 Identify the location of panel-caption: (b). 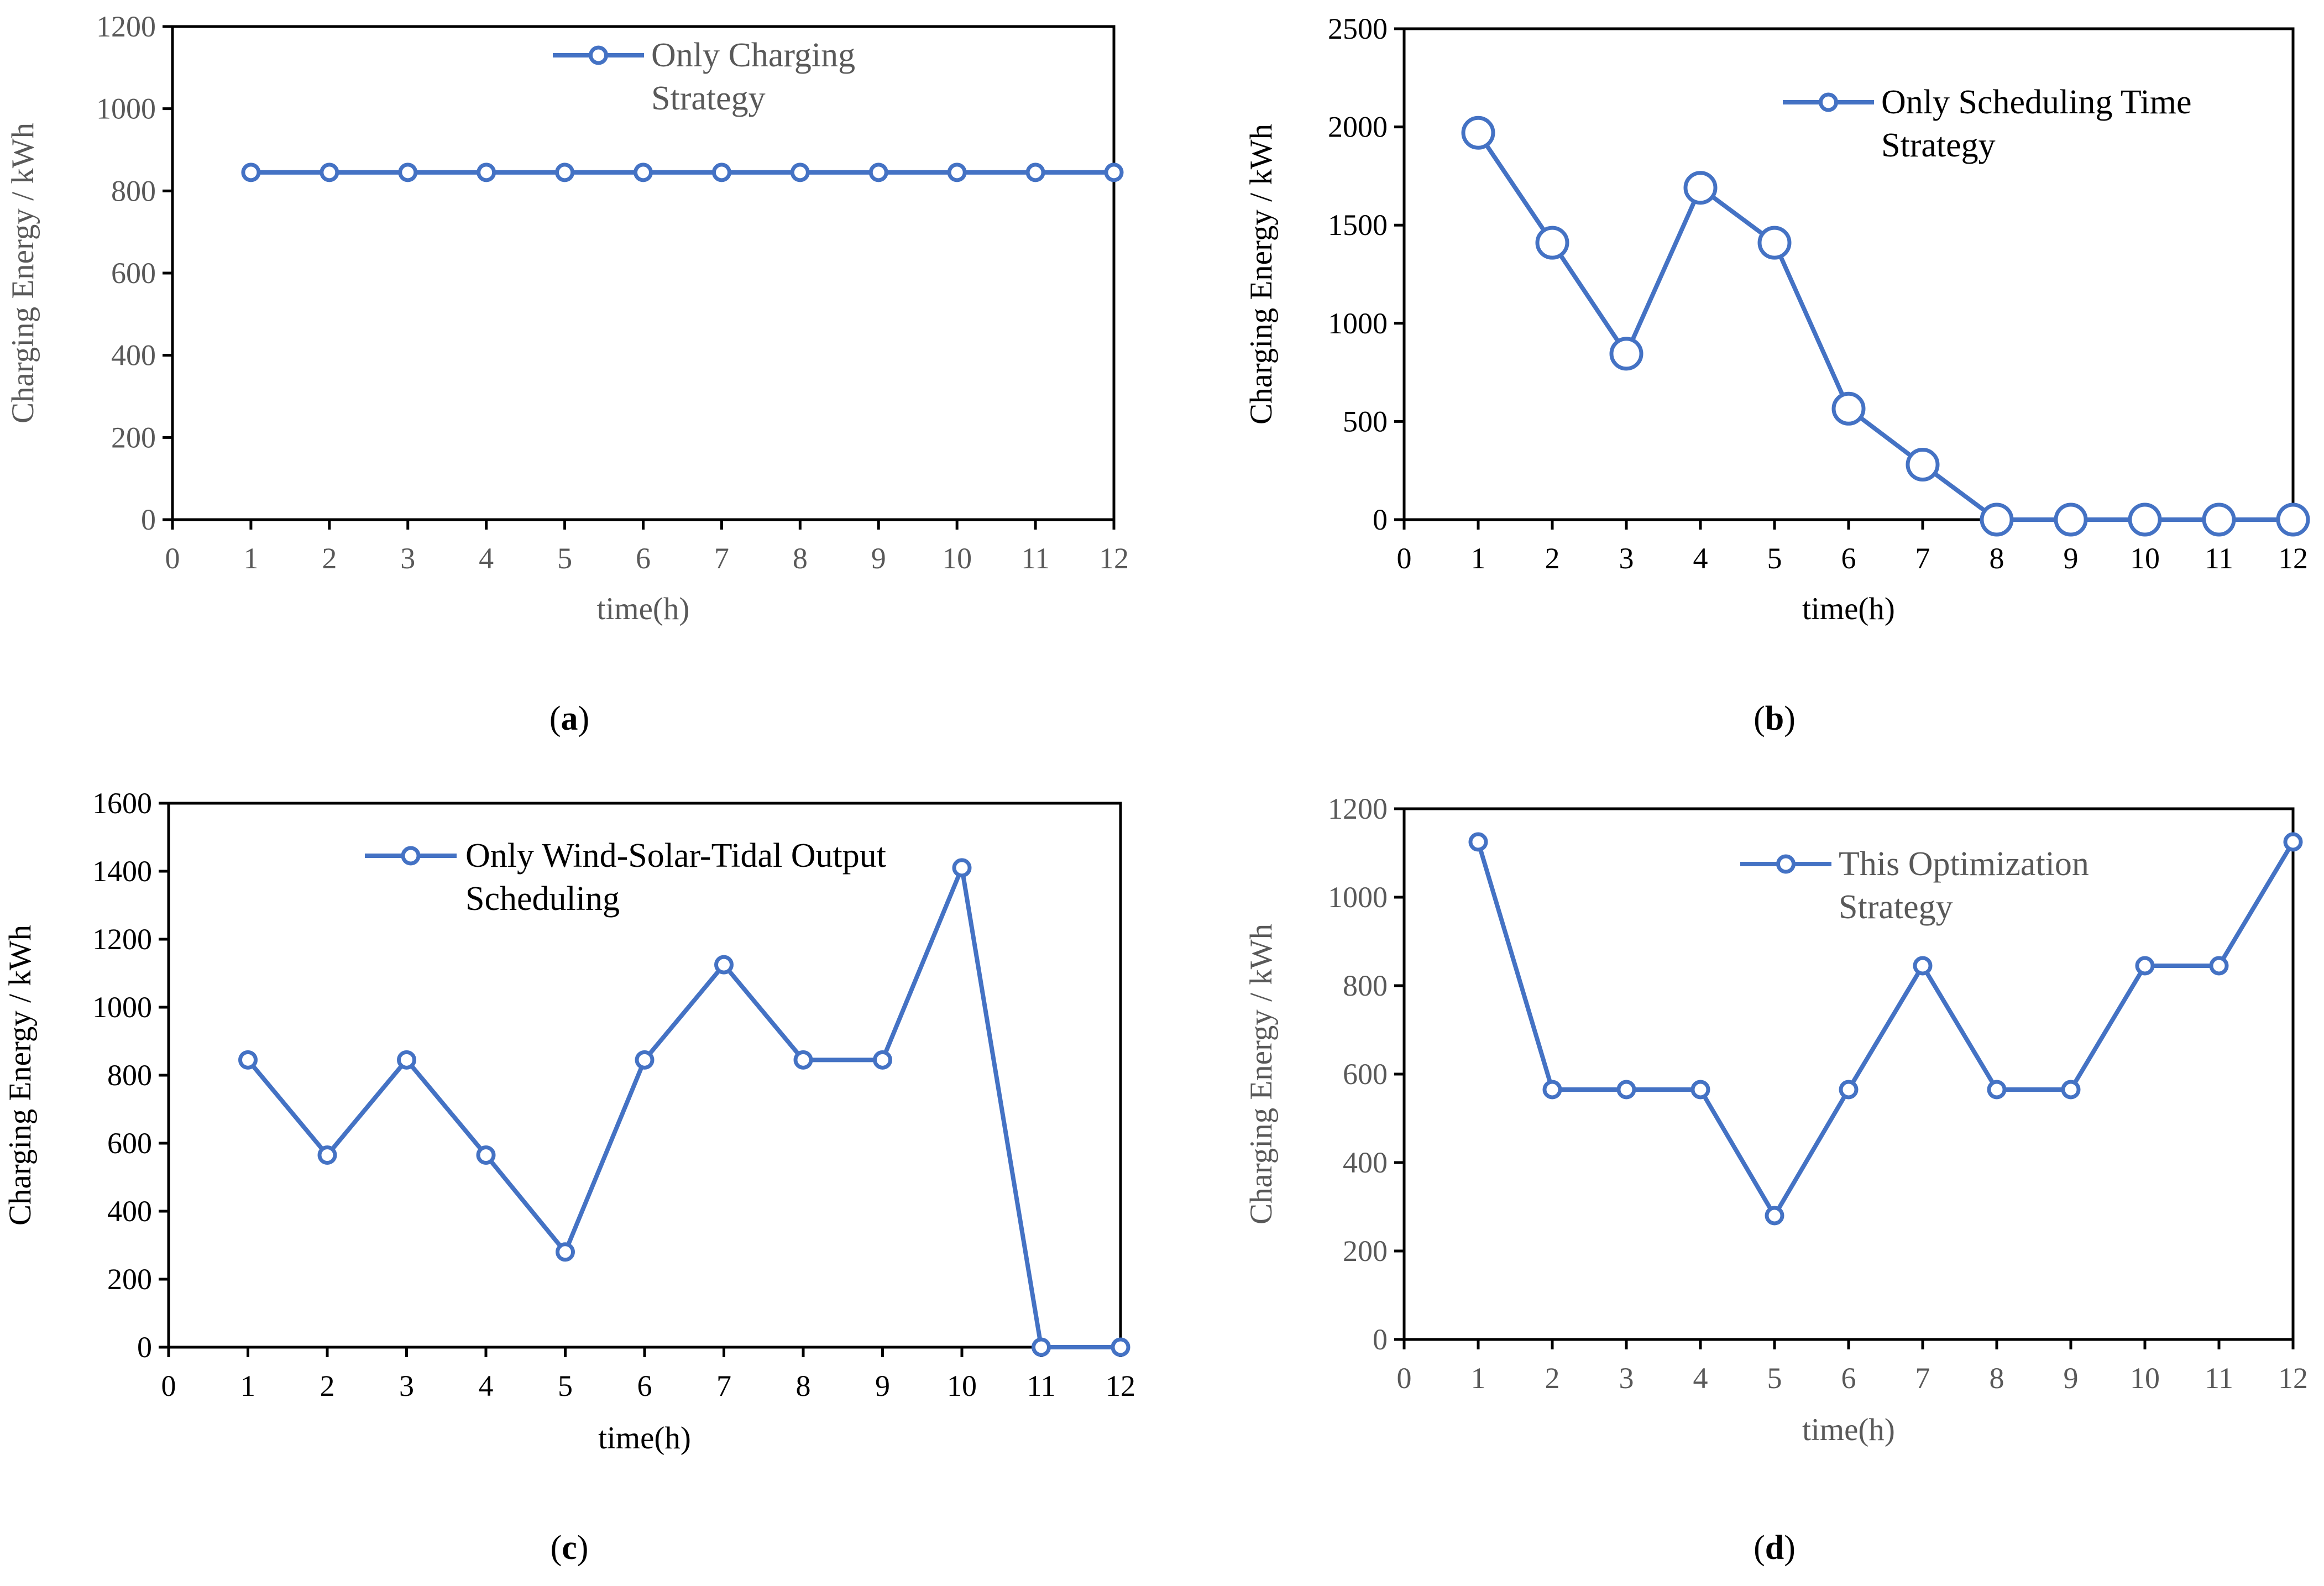
(1775, 718).